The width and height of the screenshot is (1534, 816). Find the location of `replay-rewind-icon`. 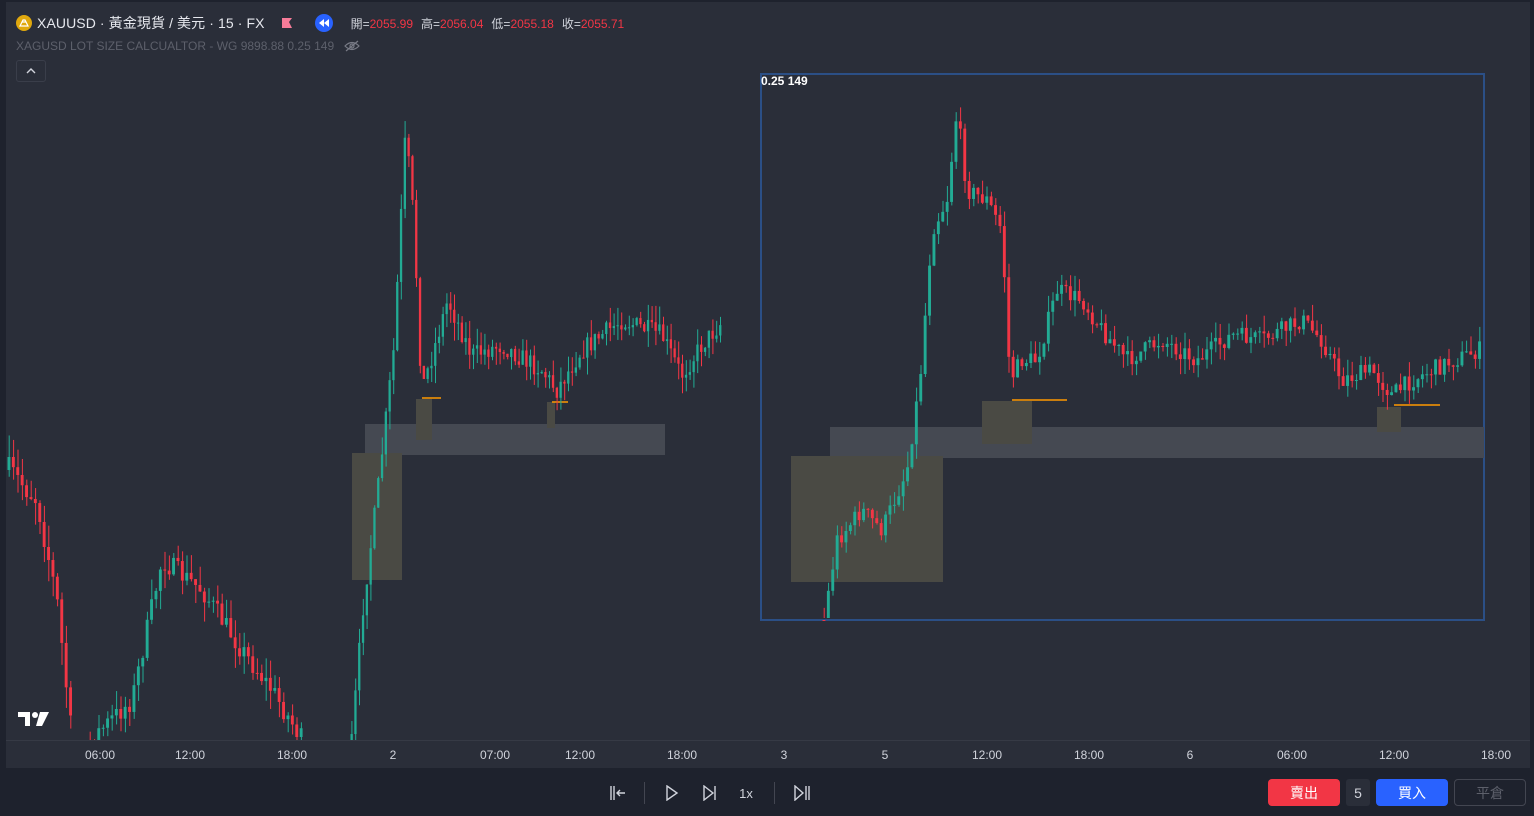

replay-rewind-icon is located at coordinates (323, 23).